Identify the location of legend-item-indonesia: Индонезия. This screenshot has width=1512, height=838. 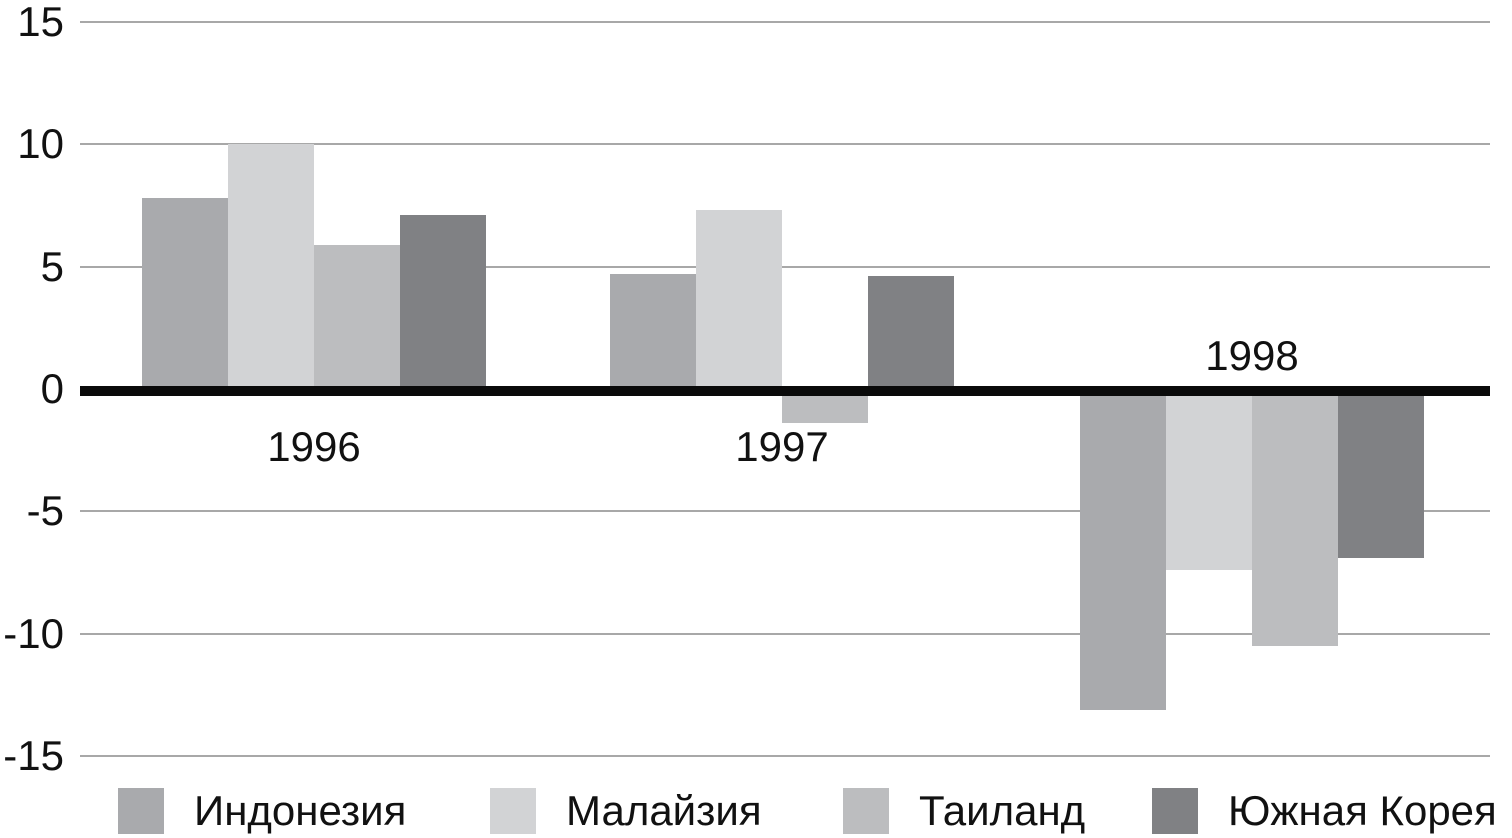
(262, 811).